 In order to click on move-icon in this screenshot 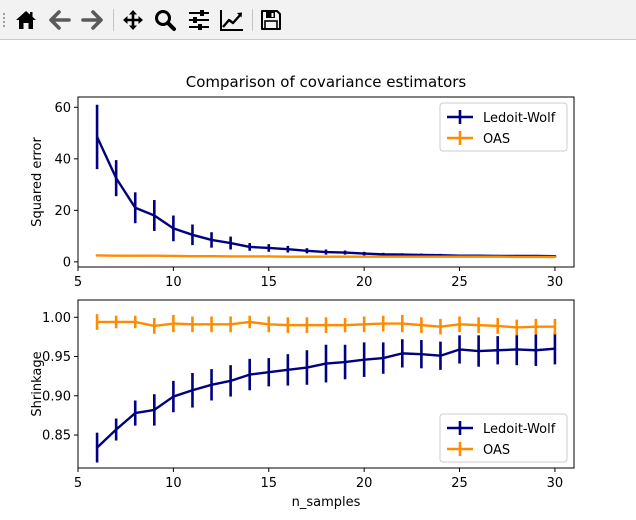, I will do `click(133, 20)`.